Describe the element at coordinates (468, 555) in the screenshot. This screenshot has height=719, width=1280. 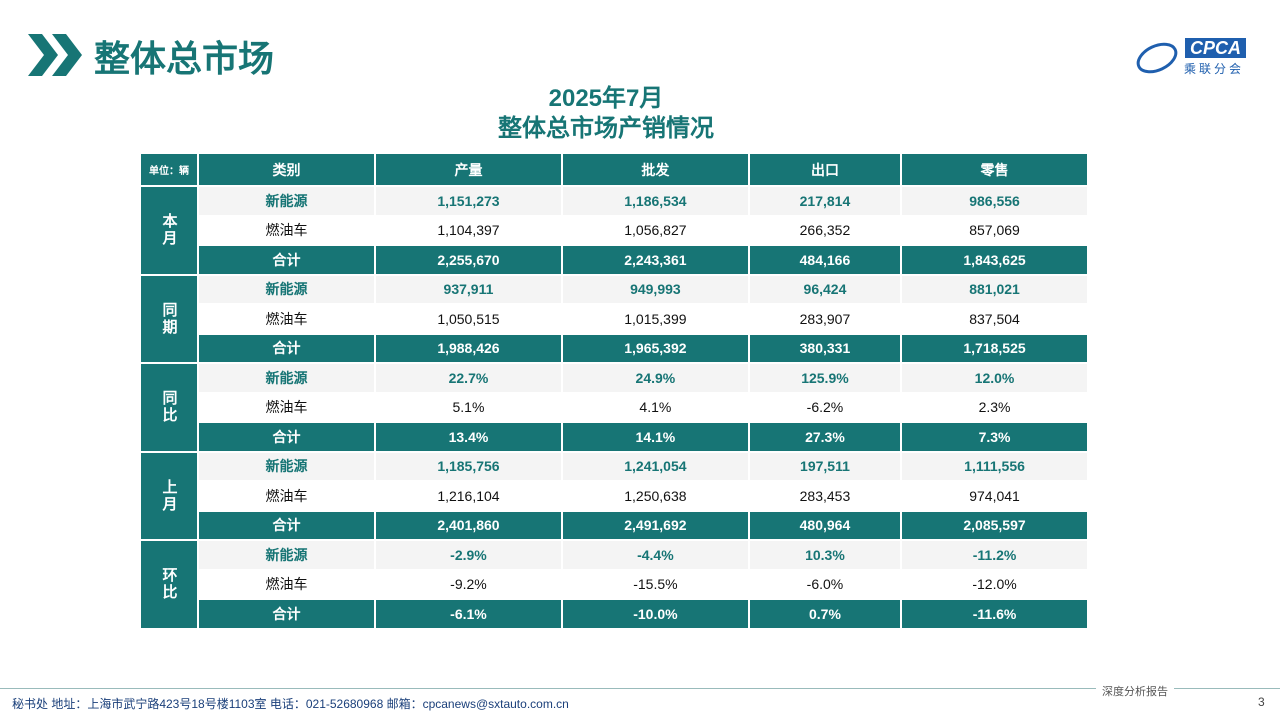
I see `cell-value: -2.9%` at that location.